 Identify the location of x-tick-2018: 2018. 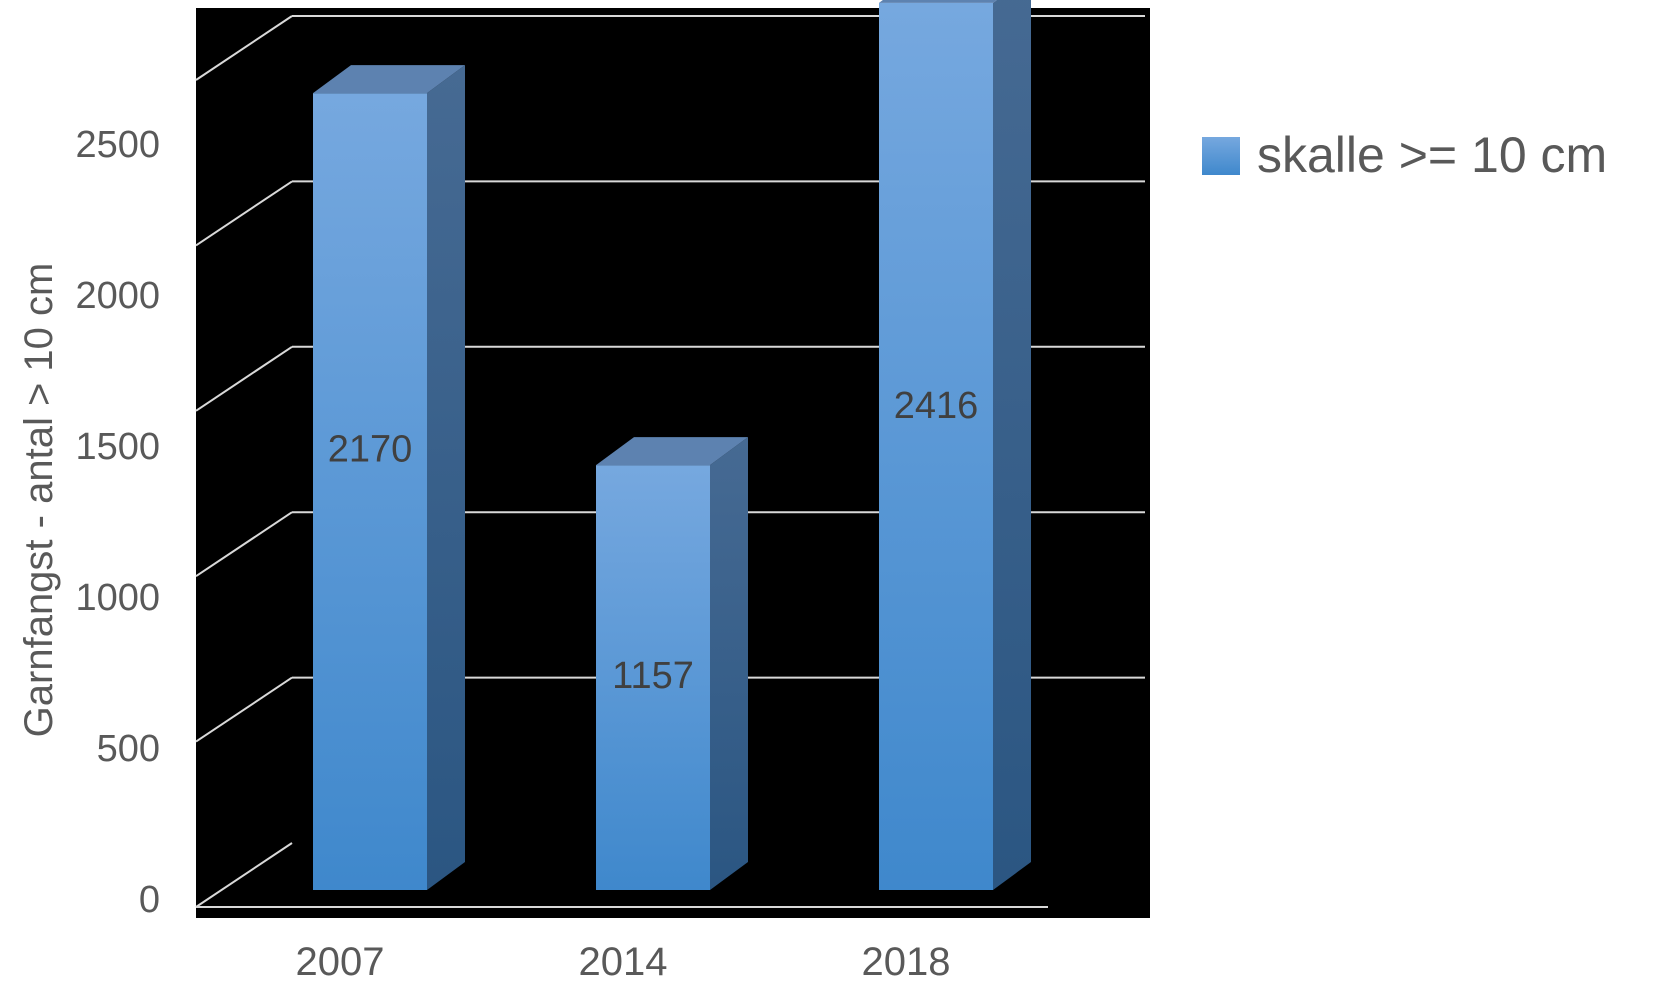
(906, 962).